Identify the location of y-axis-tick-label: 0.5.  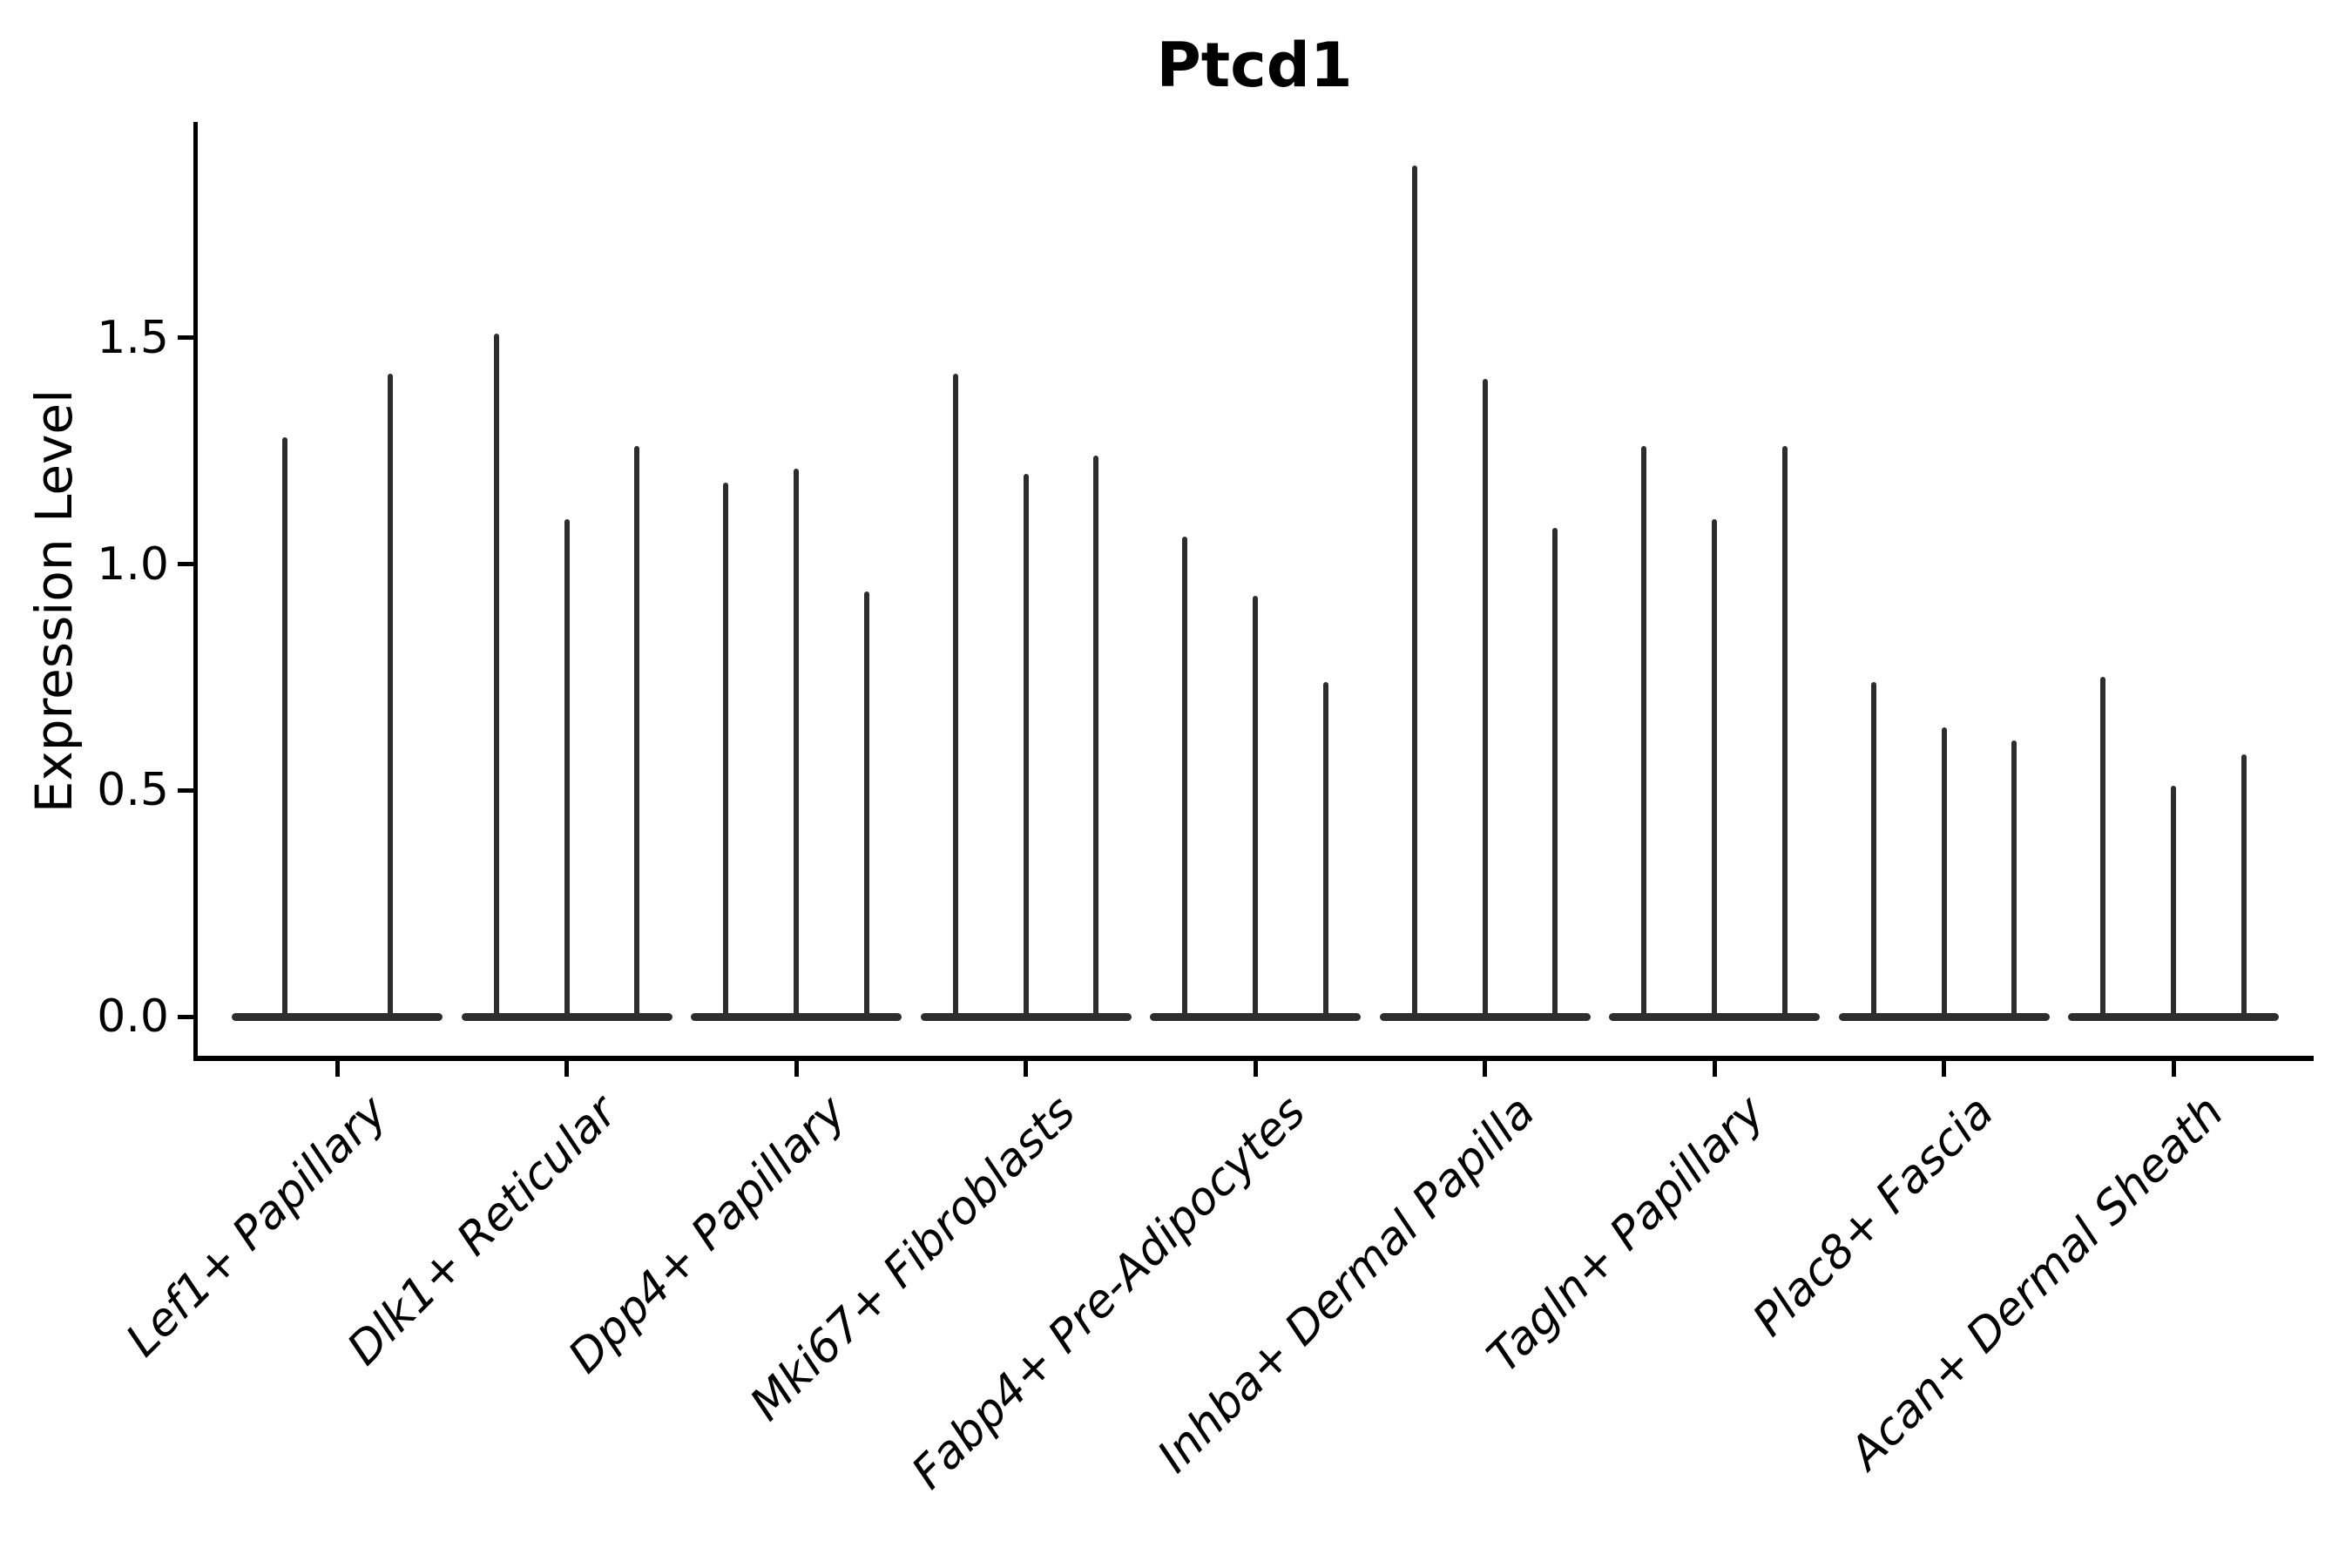
(133, 790).